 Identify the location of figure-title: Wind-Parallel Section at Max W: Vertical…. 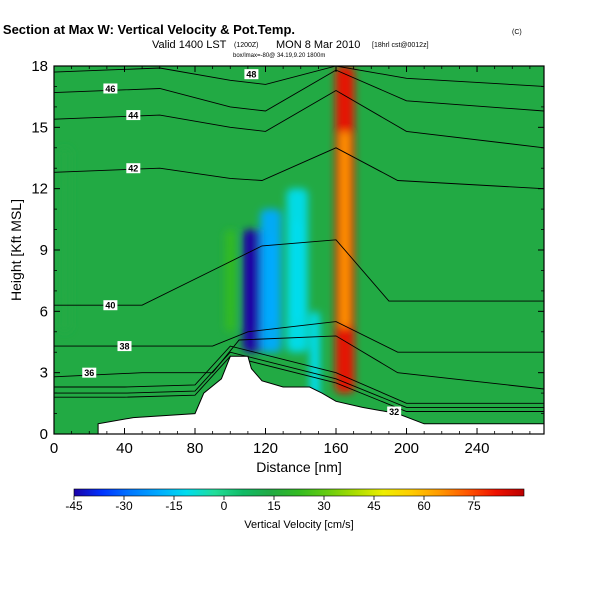
(147, 29).